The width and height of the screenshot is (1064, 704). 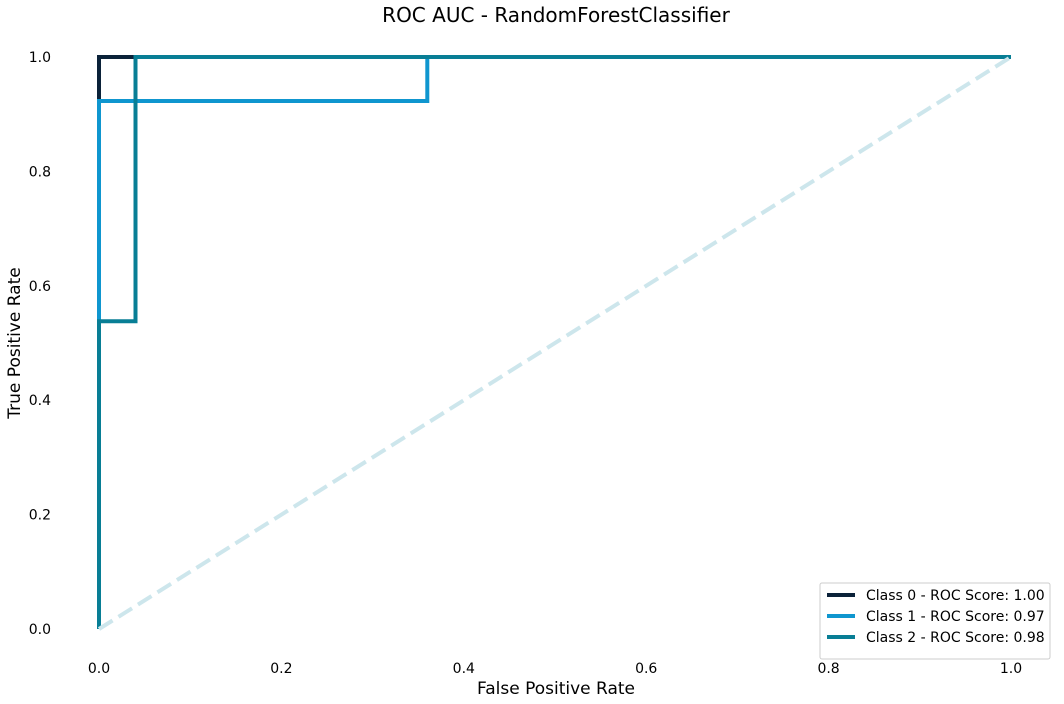 I want to click on y-tick-label: 0.4, so click(x=40, y=401).